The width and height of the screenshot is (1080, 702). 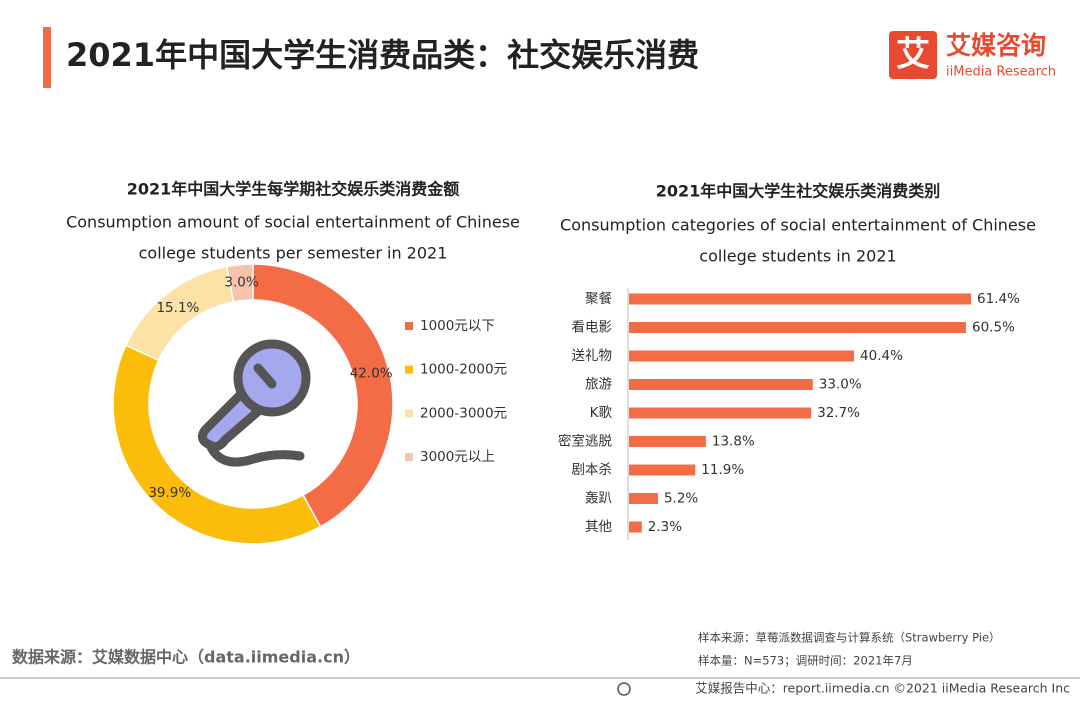 What do you see at coordinates (681, 499) in the screenshot?
I see `value-label: 5.2%` at bounding box center [681, 499].